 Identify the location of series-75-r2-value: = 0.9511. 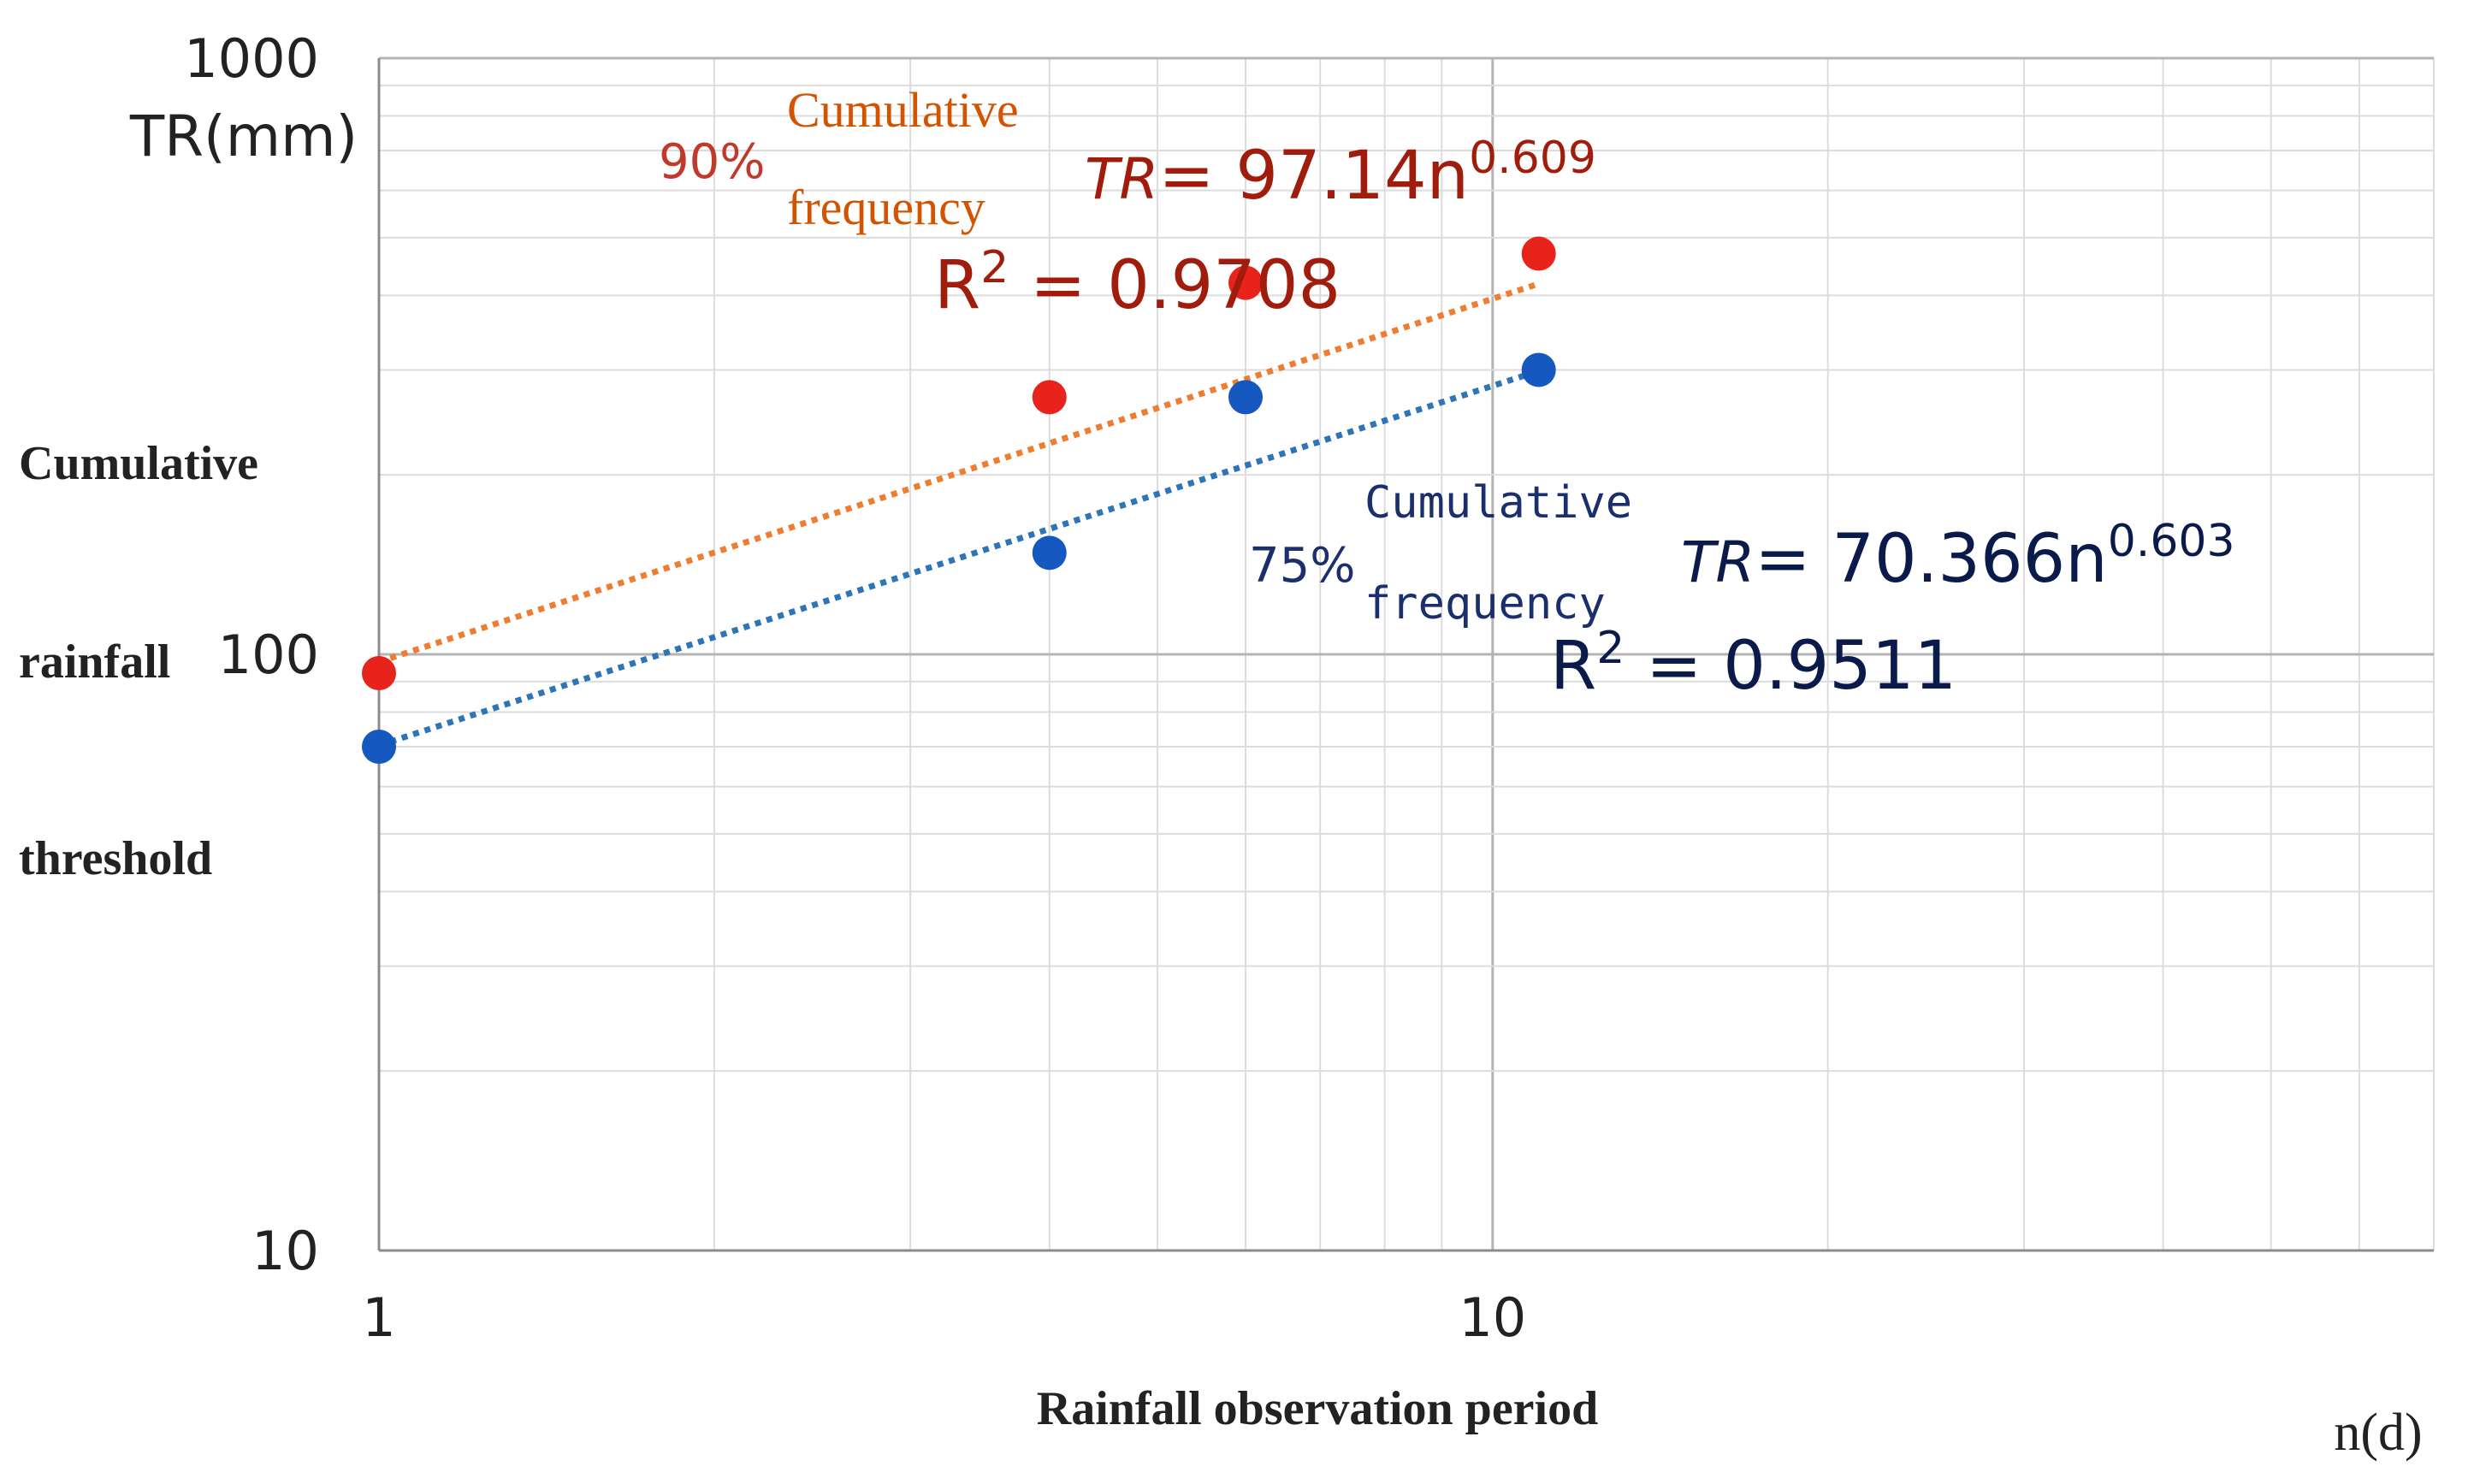
(1790, 666).